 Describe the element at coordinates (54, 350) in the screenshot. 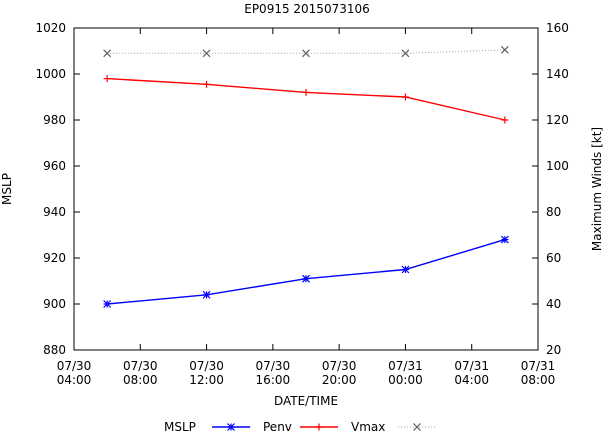

I see `y-left-tick-label: 880` at that location.